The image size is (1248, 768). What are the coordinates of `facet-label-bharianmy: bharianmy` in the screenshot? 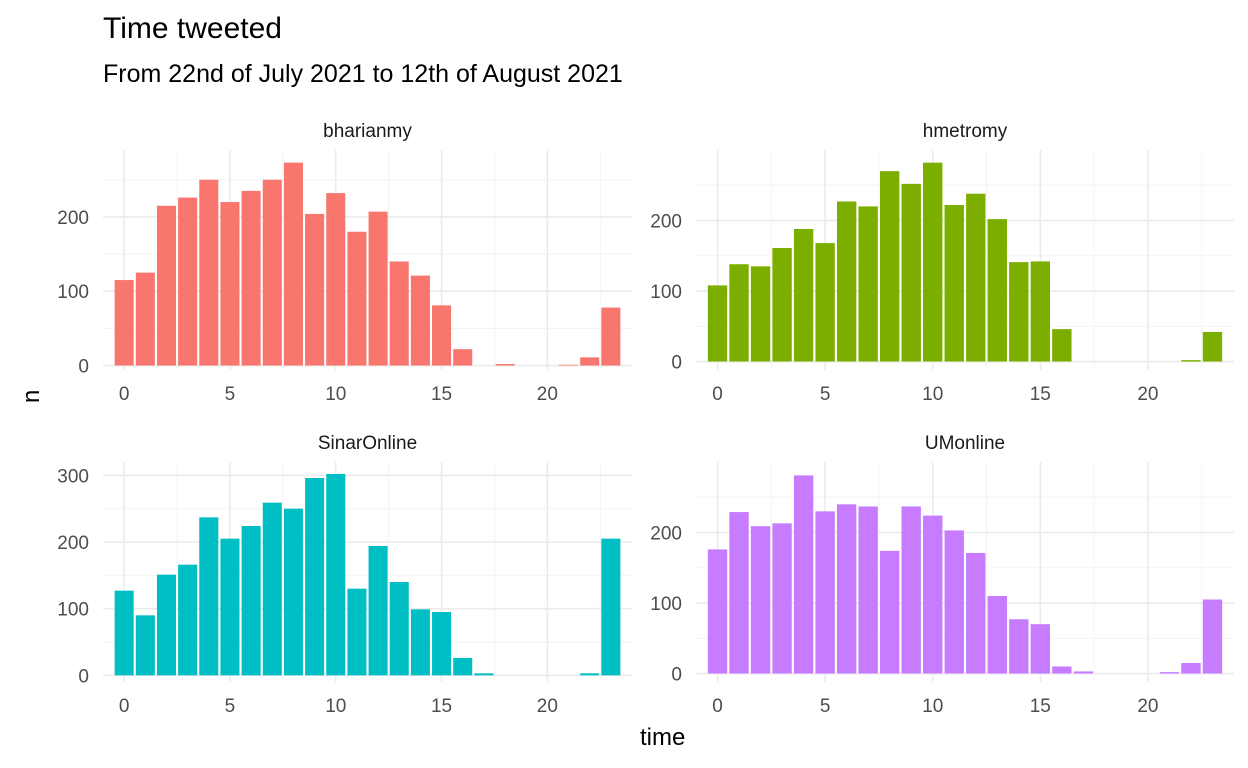 It's located at (367, 131).